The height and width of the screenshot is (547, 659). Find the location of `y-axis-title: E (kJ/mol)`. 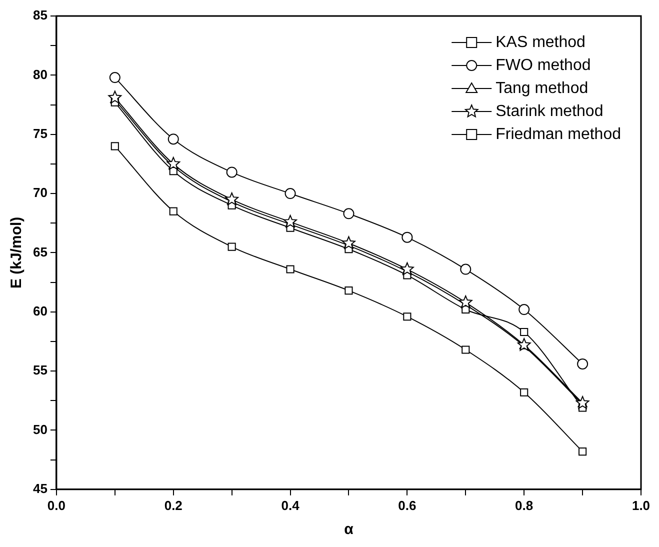

y-axis-title: E (kJ/mol) is located at coordinates (17, 252).